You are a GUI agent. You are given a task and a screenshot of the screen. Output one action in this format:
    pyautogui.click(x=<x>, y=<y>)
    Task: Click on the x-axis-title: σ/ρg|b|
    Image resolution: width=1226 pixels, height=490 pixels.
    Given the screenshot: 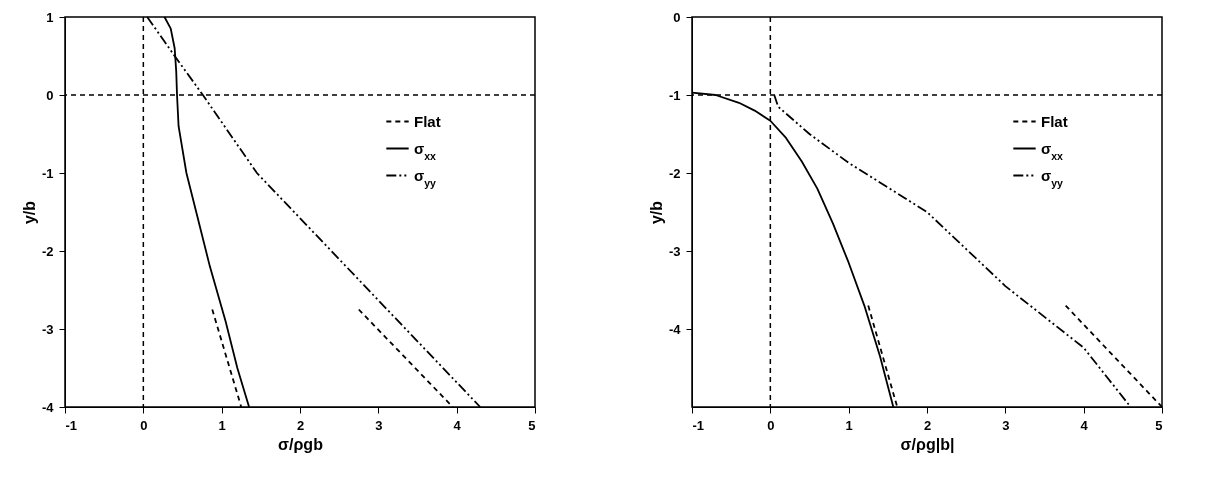 What is the action you would take?
    pyautogui.click(x=927, y=444)
    